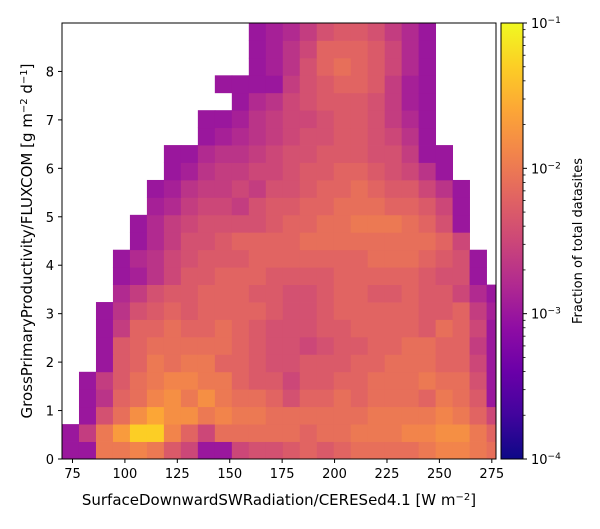 This screenshot has width=600, height=529. I want to click on x-tick-label: 75, so click(72, 474).